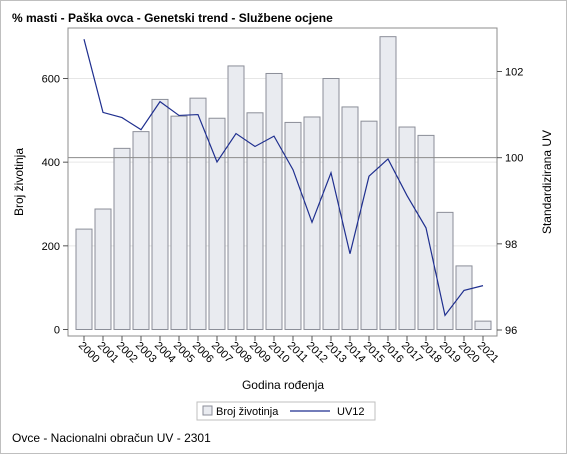  I want to click on x-tick-label: 2007, so click(222, 353).